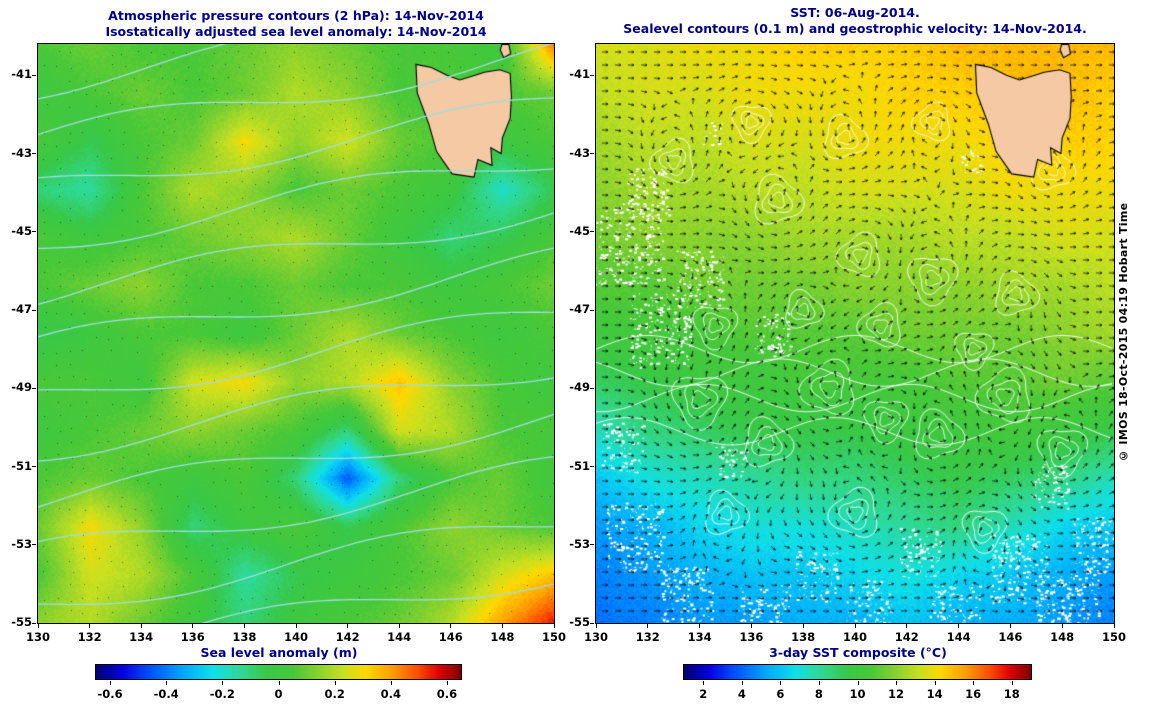  Describe the element at coordinates (1114, 637) in the screenshot. I see `lon-tick-label: 150` at that location.